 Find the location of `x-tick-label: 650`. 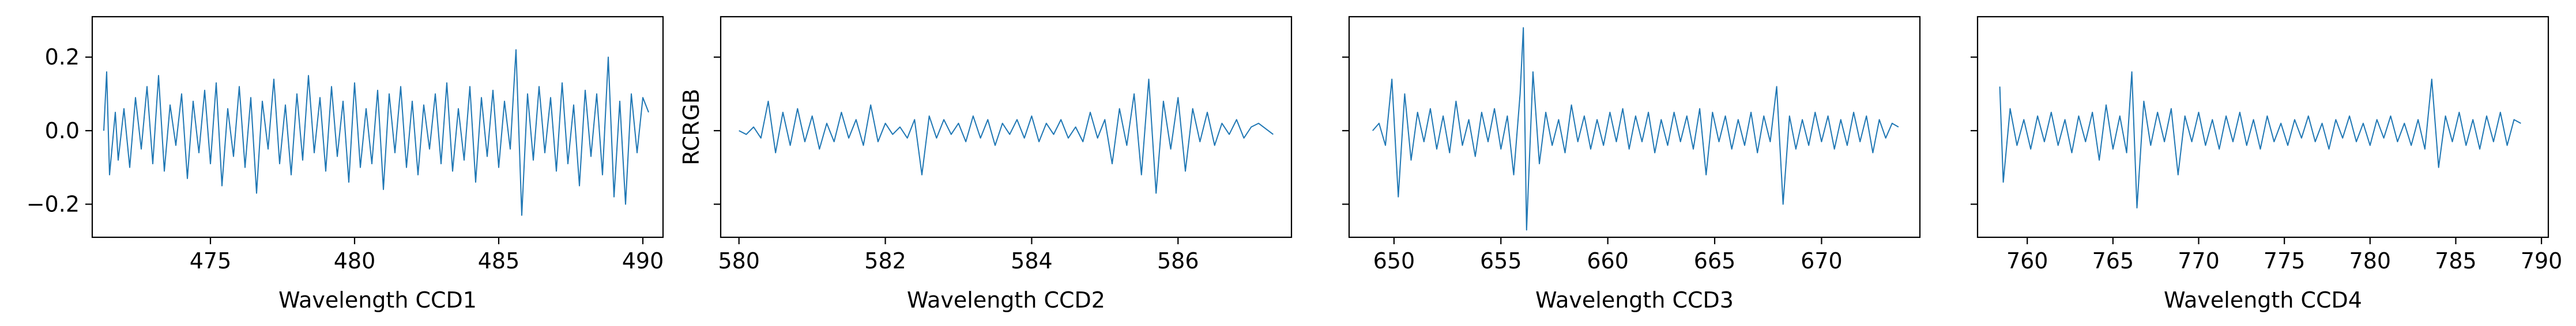

x-tick-label: 650 is located at coordinates (1394, 261).